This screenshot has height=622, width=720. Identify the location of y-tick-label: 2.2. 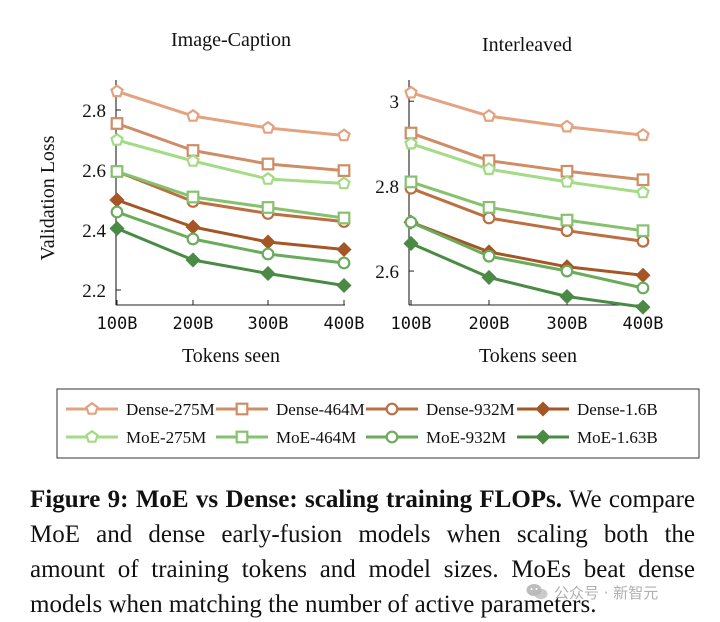
(94, 291).